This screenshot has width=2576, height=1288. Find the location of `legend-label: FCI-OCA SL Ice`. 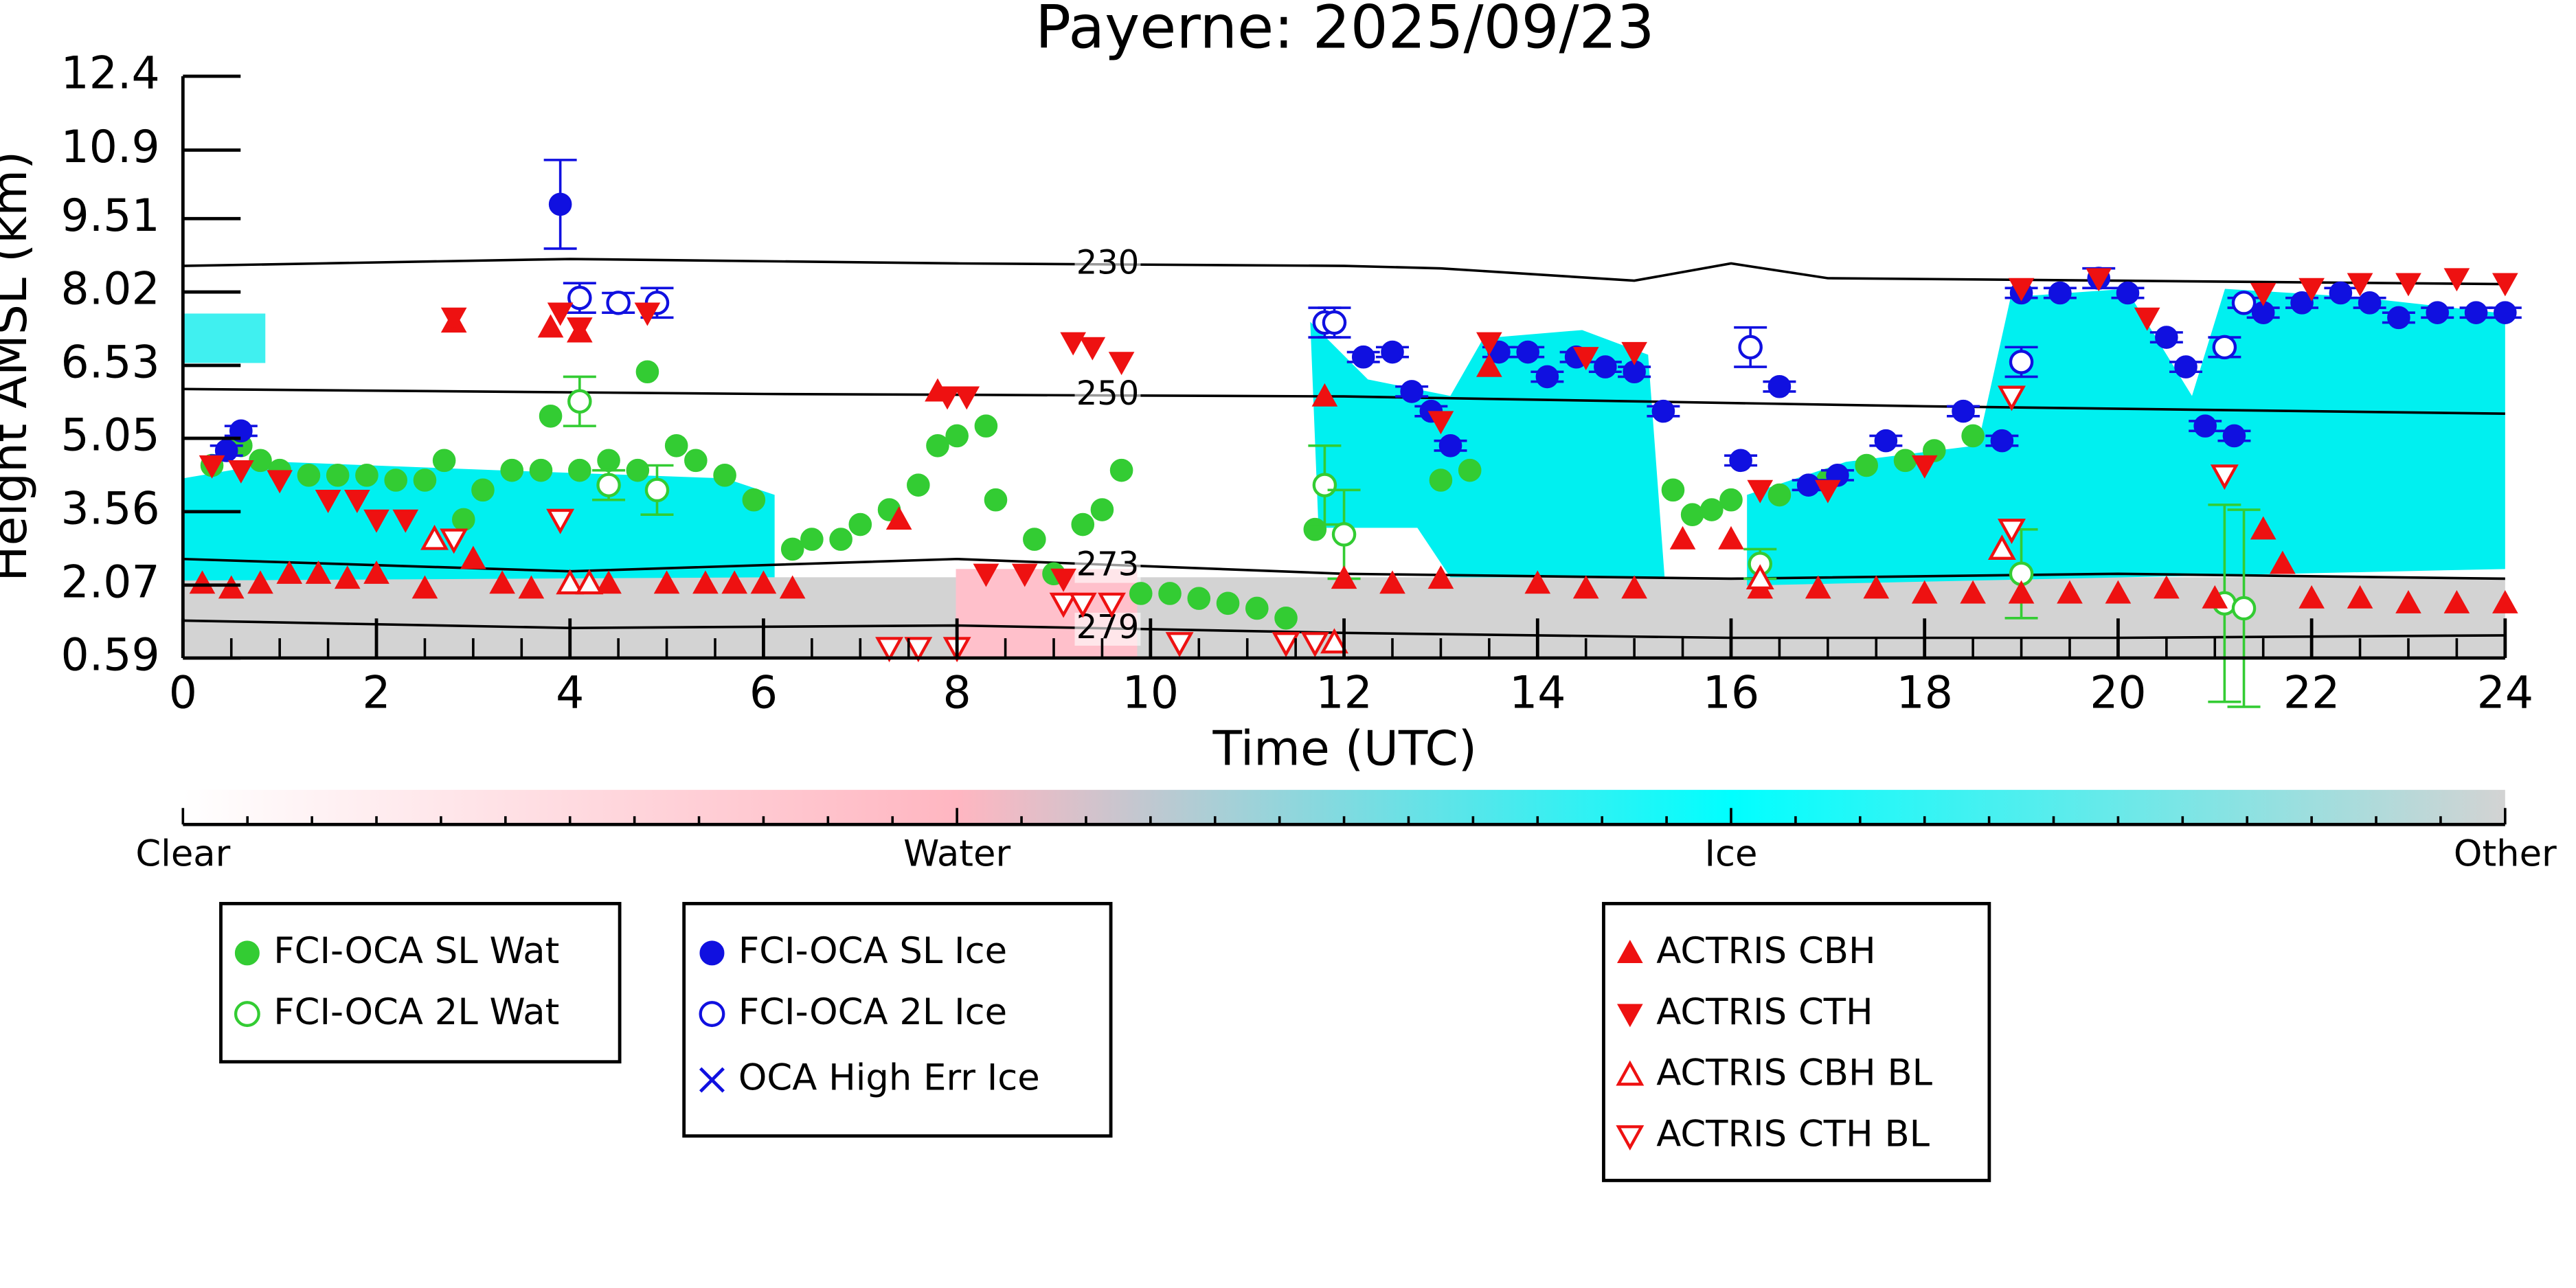

legend-label: FCI-OCA SL Ice is located at coordinates (872, 951).